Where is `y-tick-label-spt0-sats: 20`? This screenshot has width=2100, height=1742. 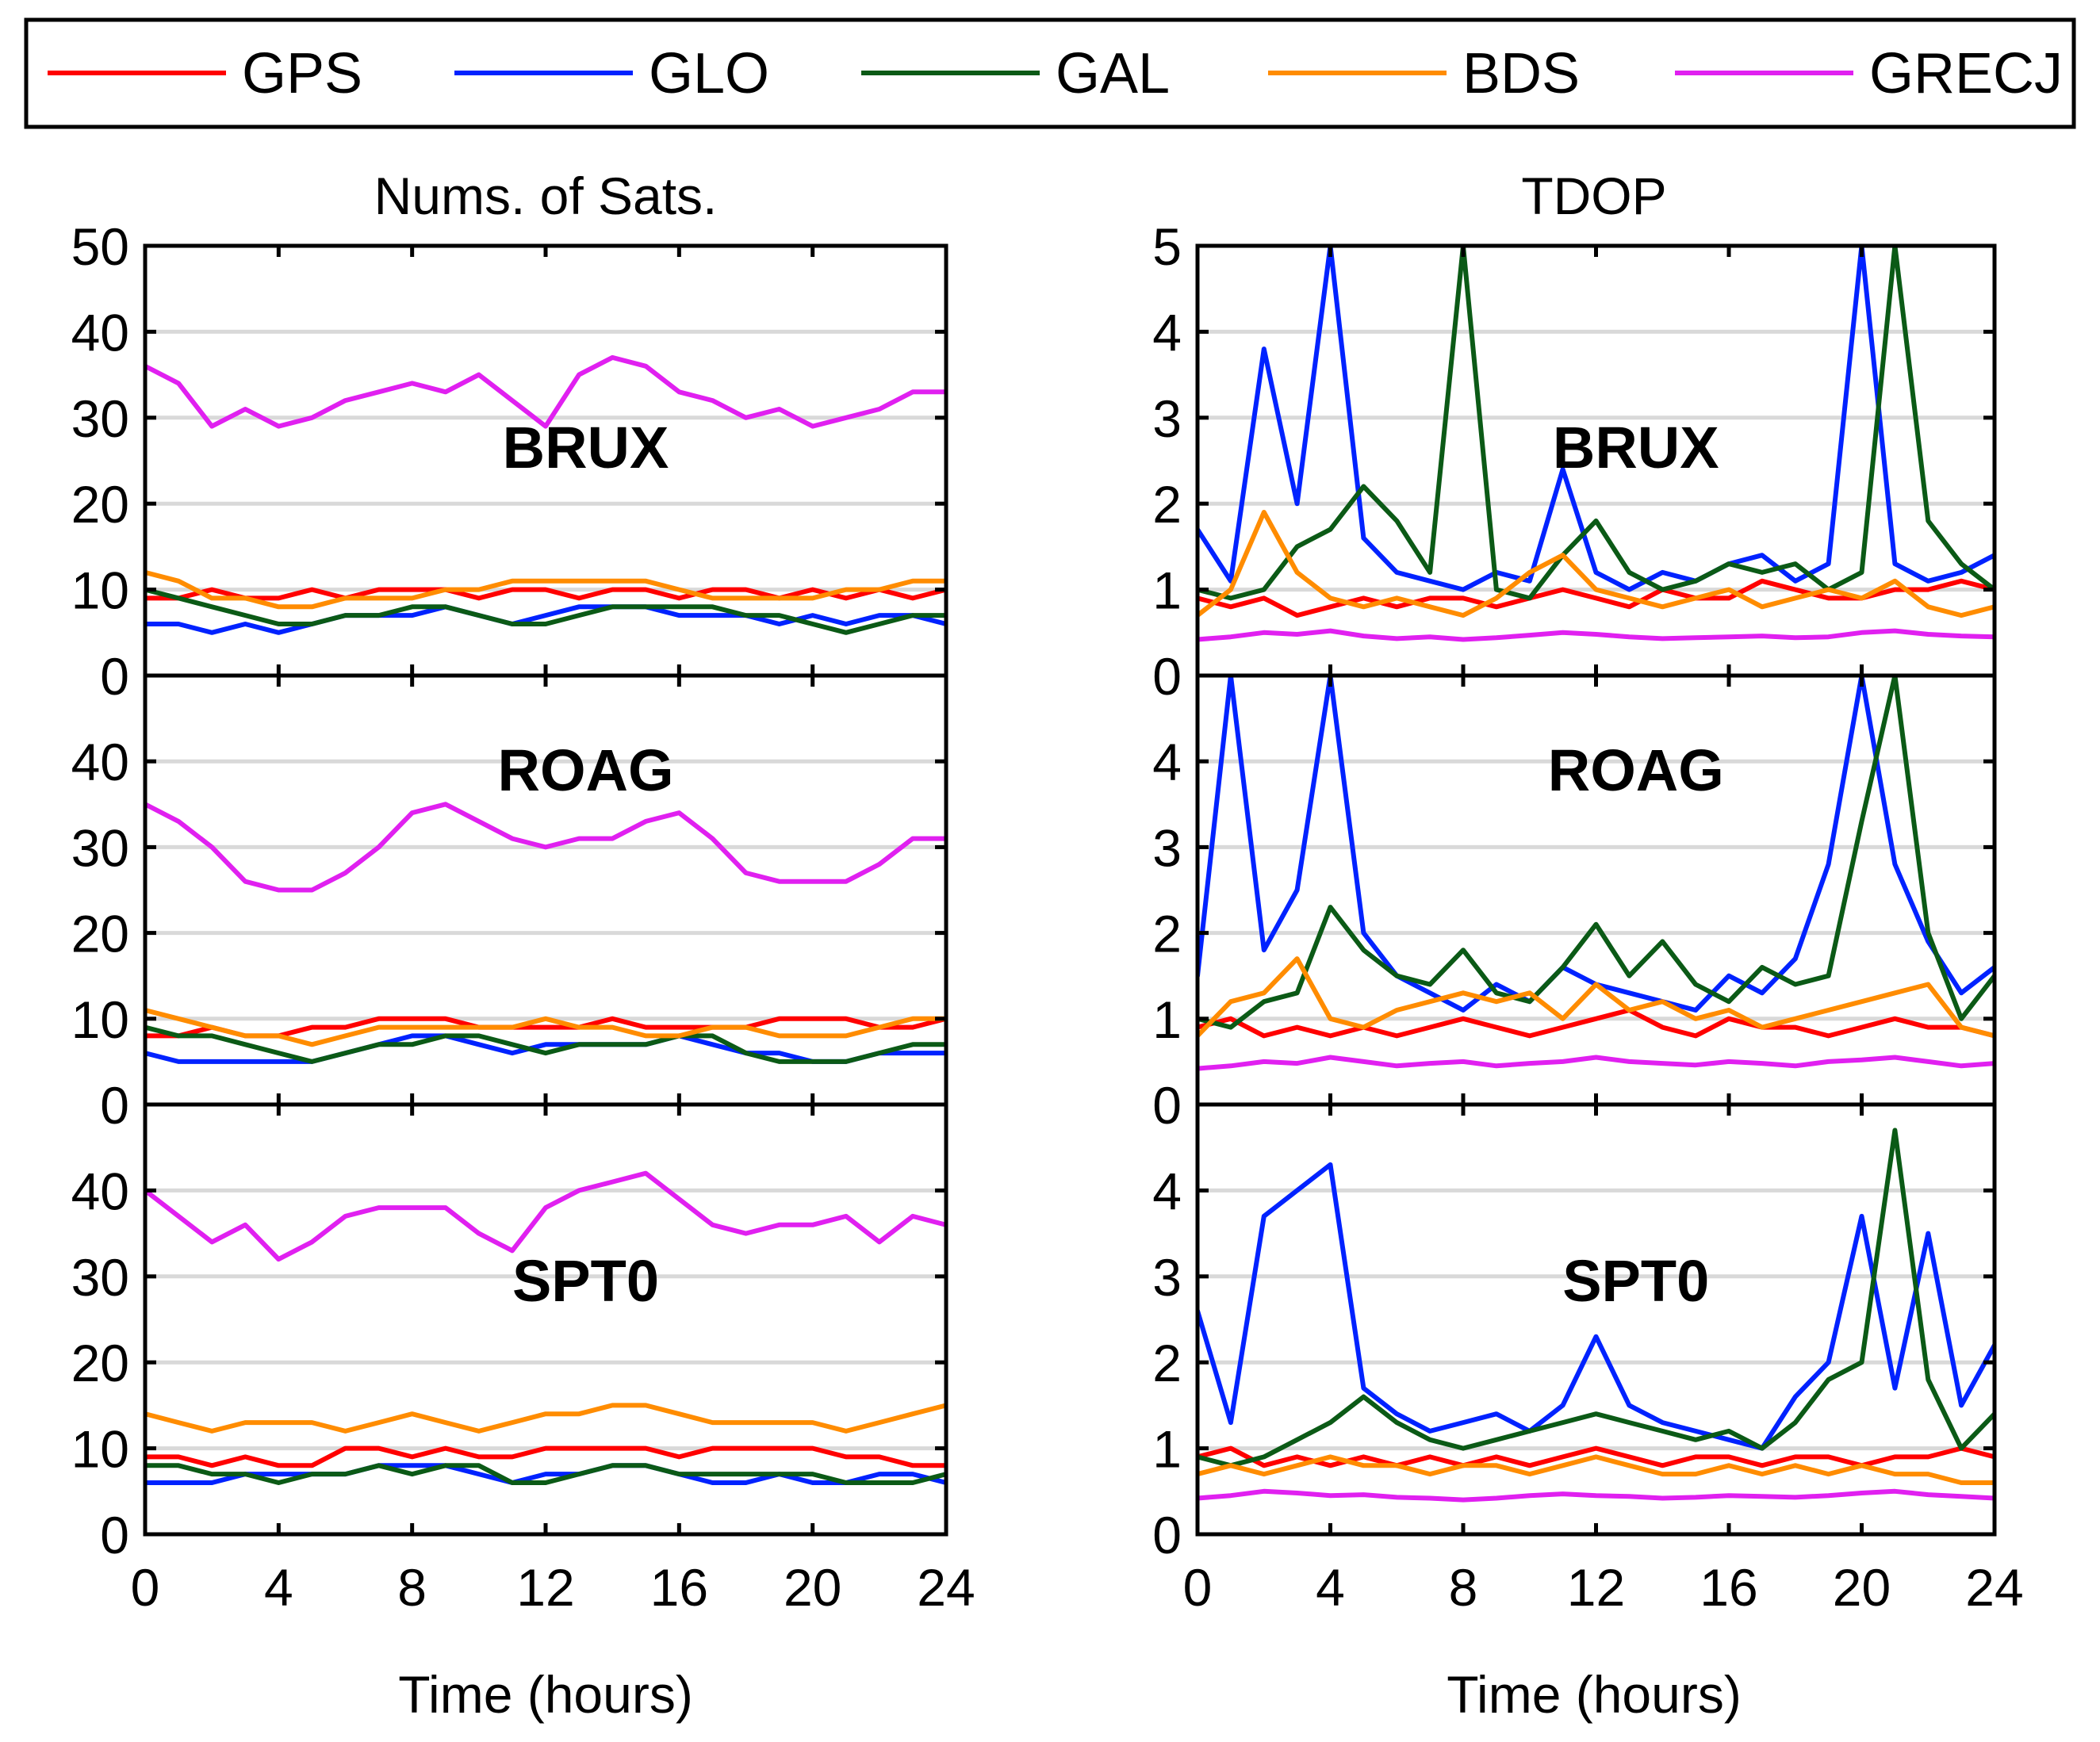
y-tick-label-spt0-sats: 20 is located at coordinates (100, 1363).